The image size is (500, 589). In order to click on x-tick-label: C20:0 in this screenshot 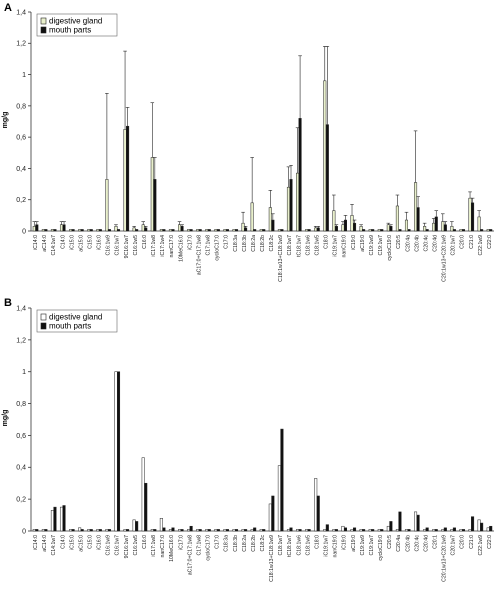, I will do `click(463, 242)`.